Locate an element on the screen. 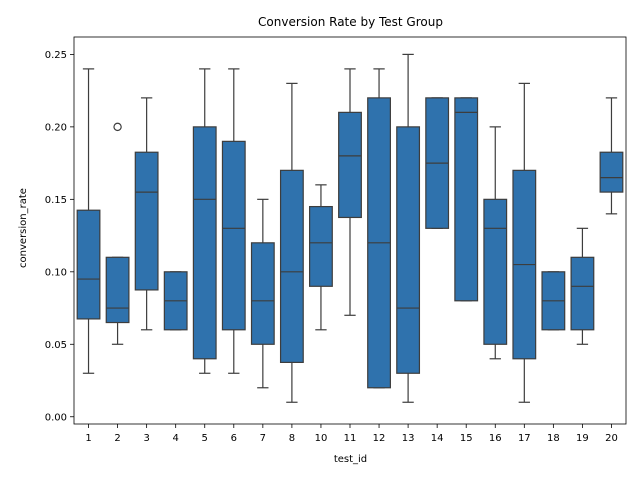  x-tick-label: 7 is located at coordinates (263, 438).